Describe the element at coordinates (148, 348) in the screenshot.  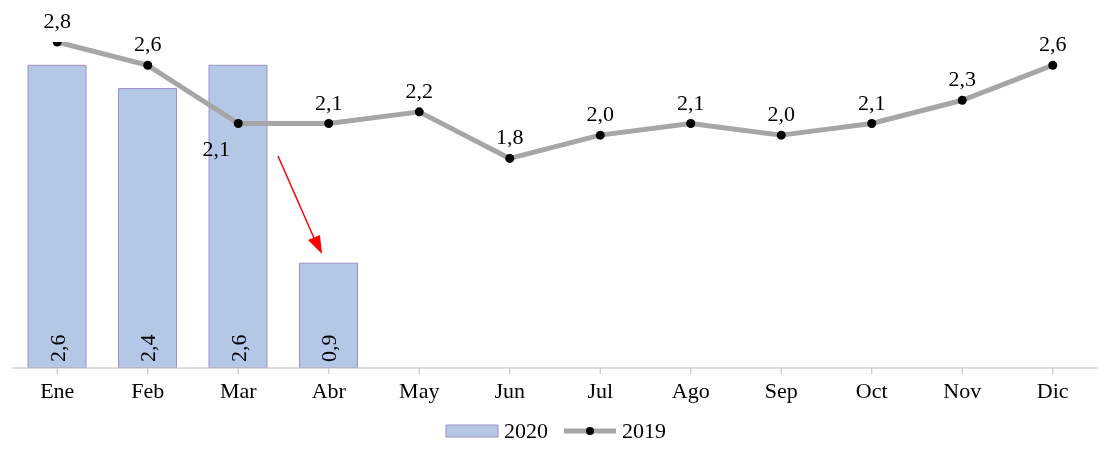
I see `data-label: 2,4` at that location.